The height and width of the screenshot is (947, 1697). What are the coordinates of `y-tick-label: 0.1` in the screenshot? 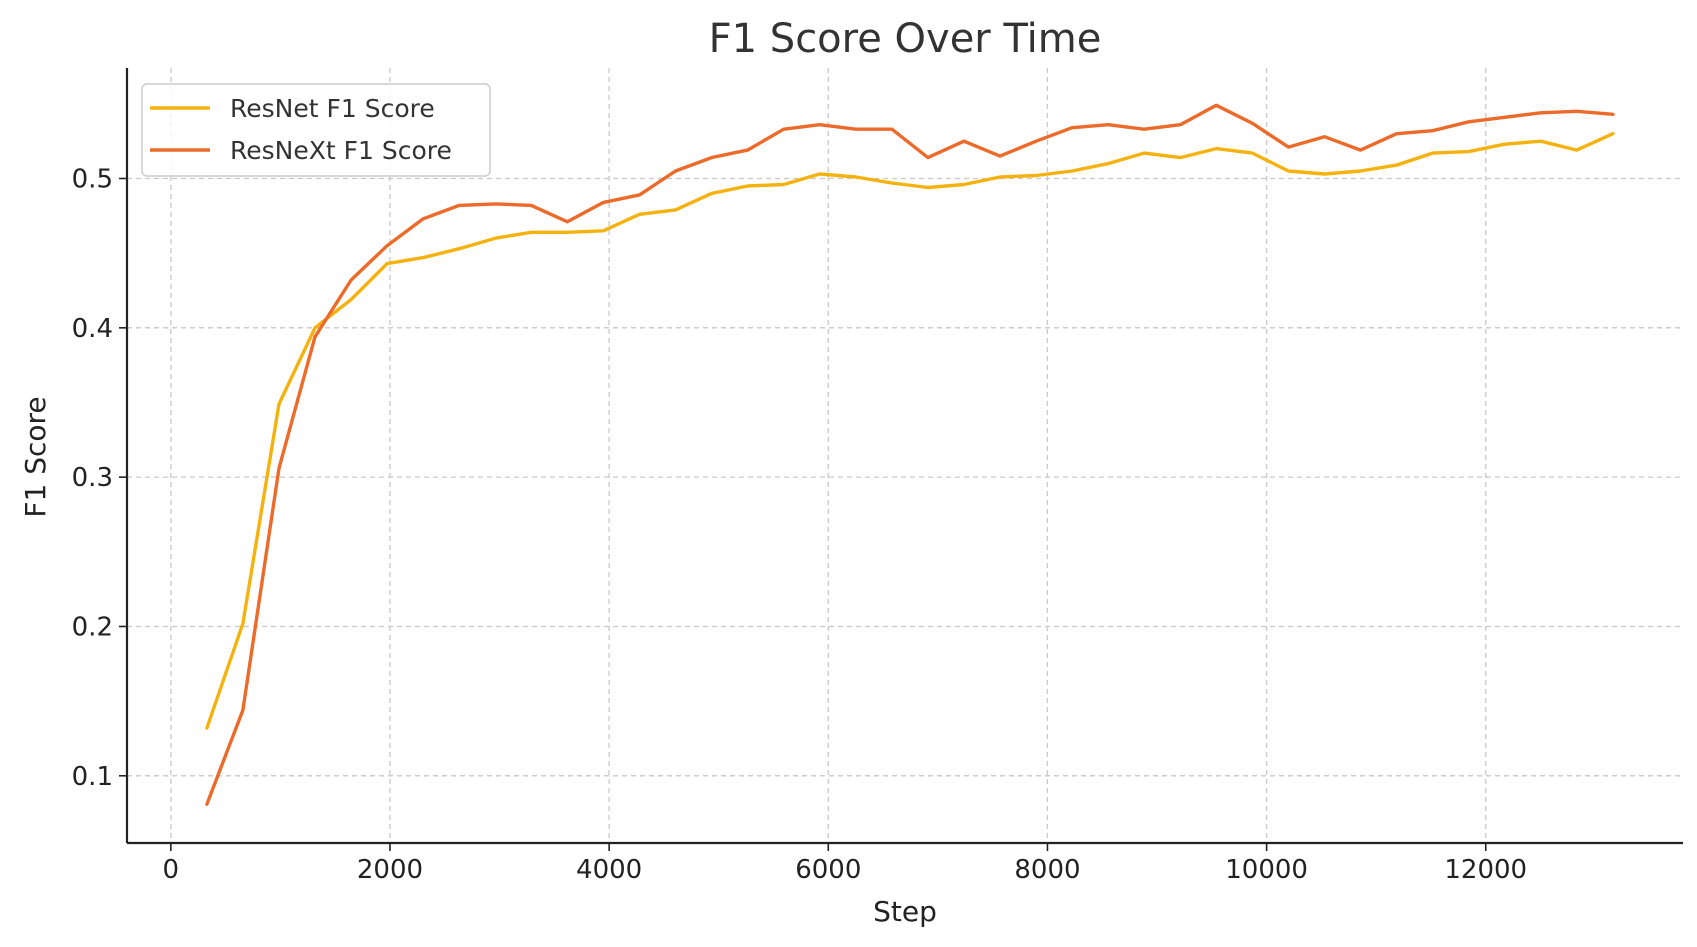 It's located at (92, 777).